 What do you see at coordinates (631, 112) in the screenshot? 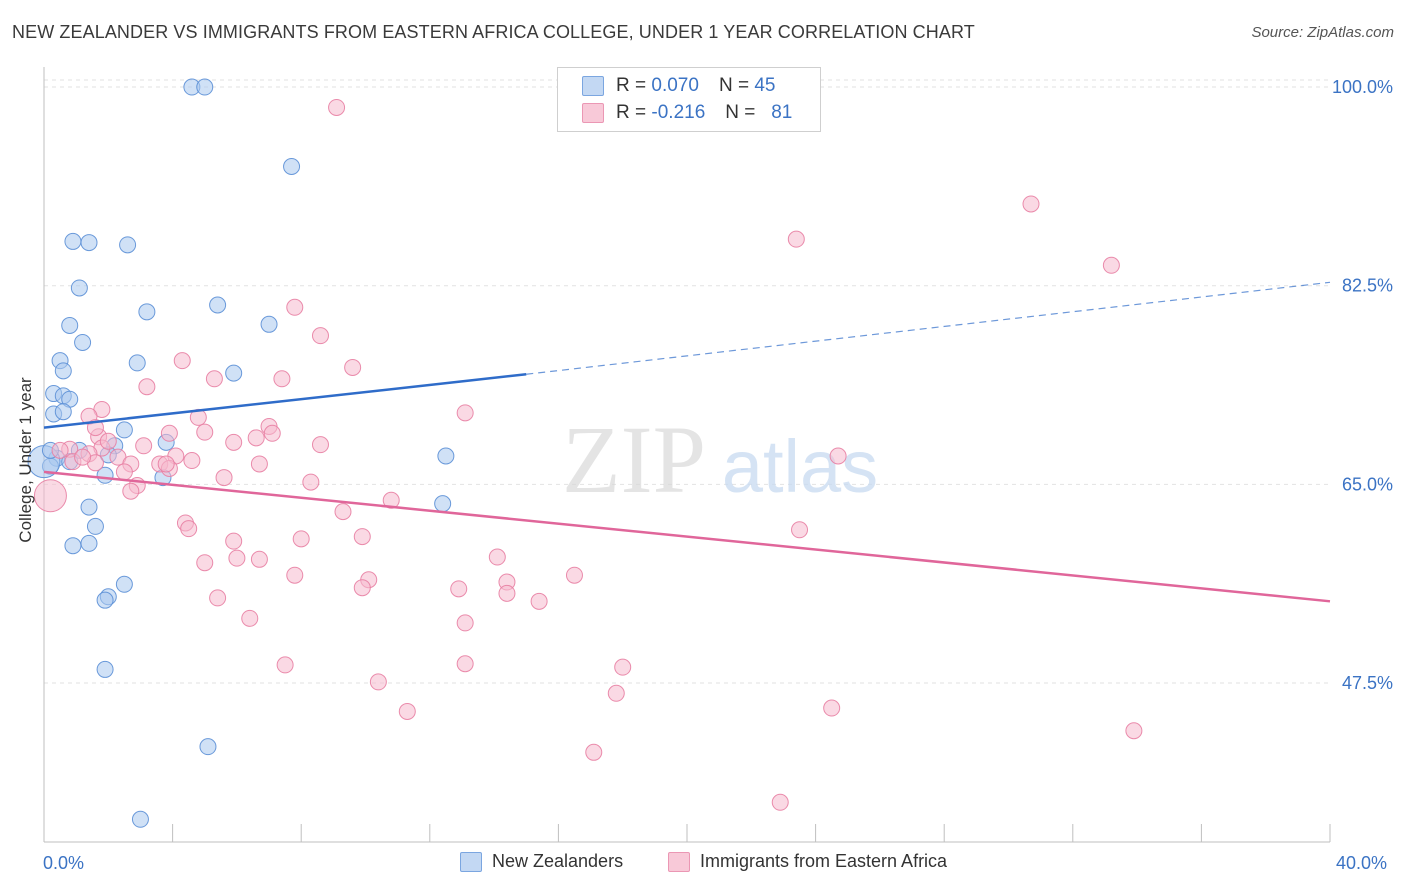
I see `legend-r-label: R =` at bounding box center [631, 112].